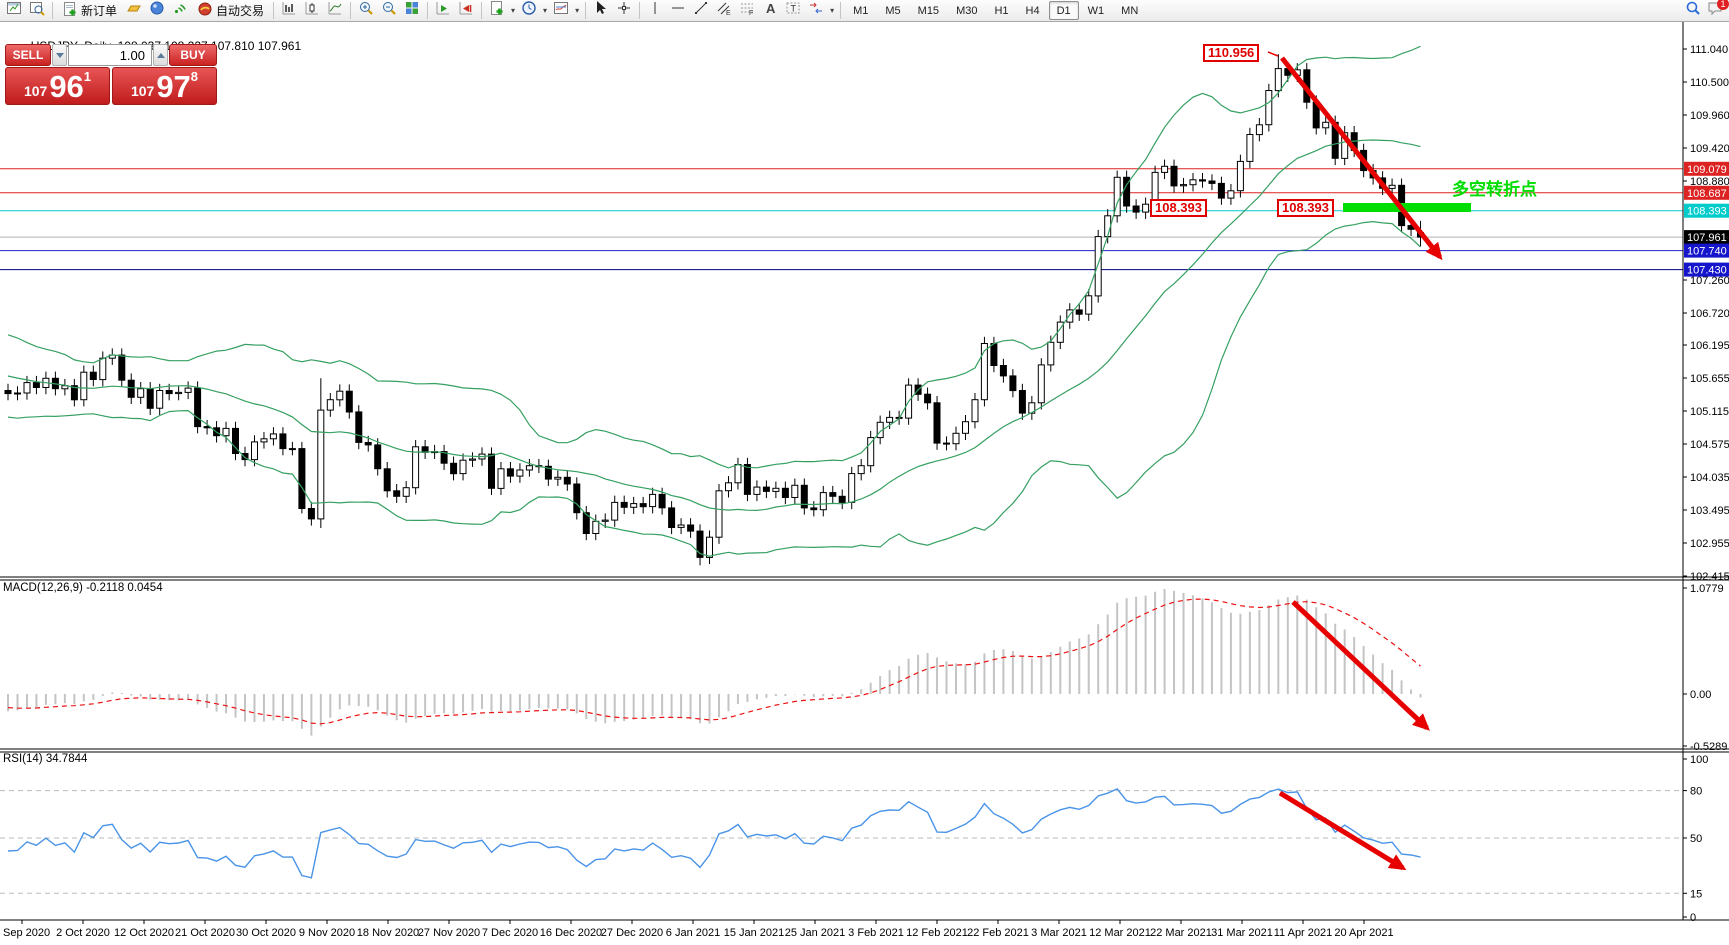 This screenshot has height=945, width=1729. I want to click on notification-badge: 1, so click(1723, 5).